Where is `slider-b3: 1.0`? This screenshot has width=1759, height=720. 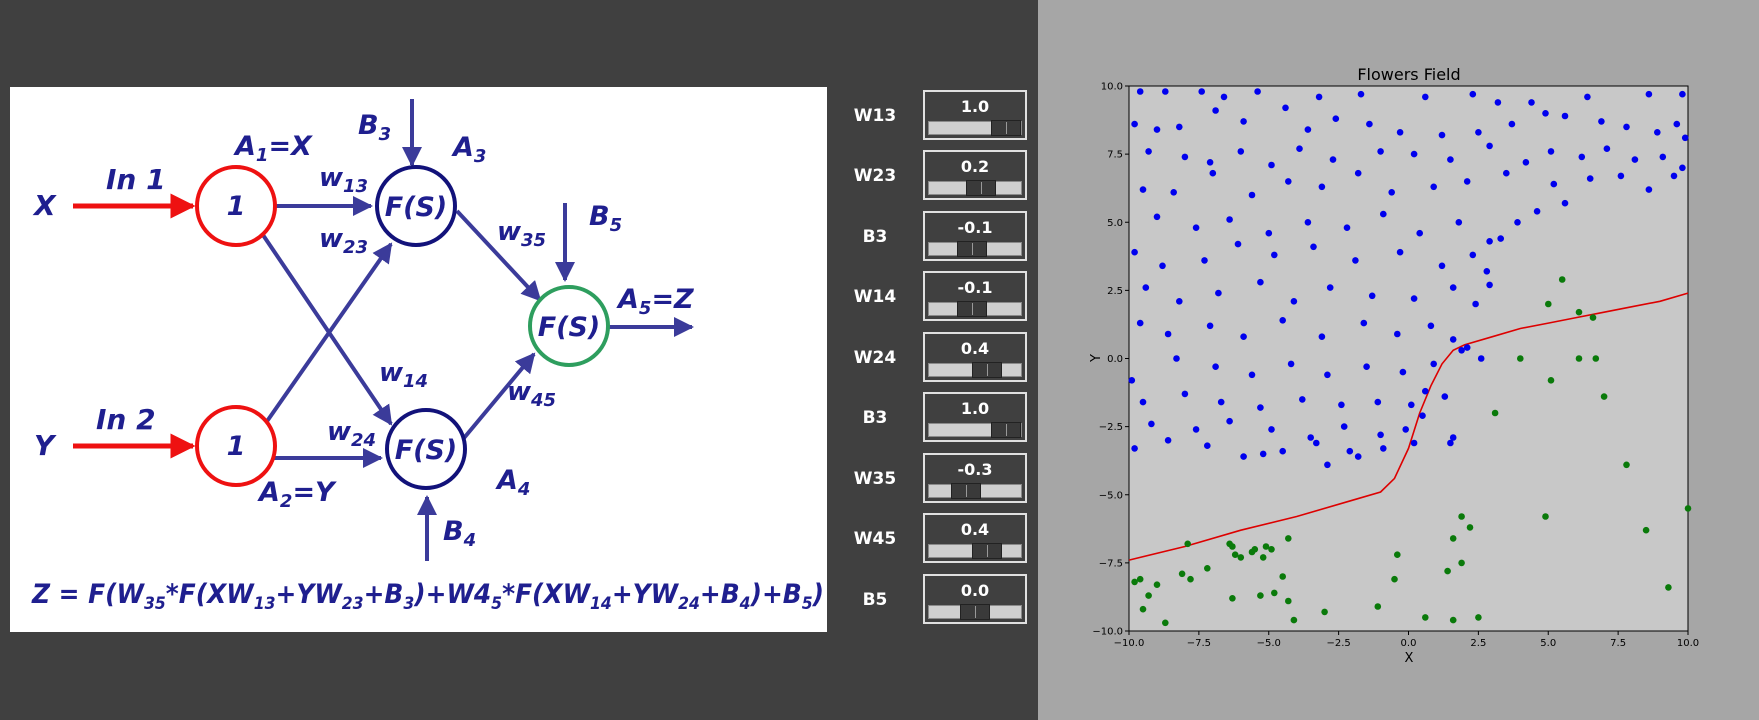
slider-b3: 1.0 is located at coordinates (975, 417).